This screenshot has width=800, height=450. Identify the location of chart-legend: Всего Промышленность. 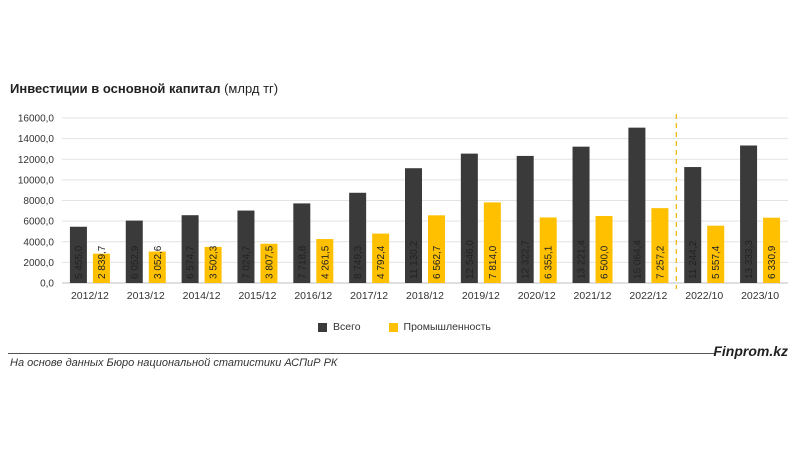
(404, 327).